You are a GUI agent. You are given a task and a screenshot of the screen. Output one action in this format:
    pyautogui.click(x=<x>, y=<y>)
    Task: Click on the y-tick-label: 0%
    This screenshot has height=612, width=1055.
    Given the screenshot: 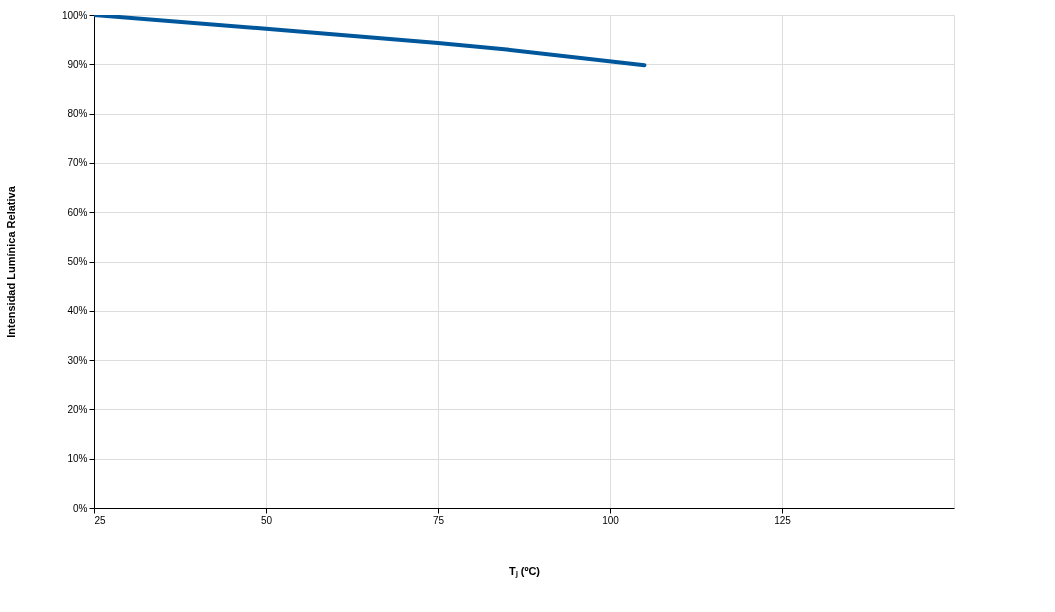 What is the action you would take?
    pyautogui.click(x=80, y=508)
    